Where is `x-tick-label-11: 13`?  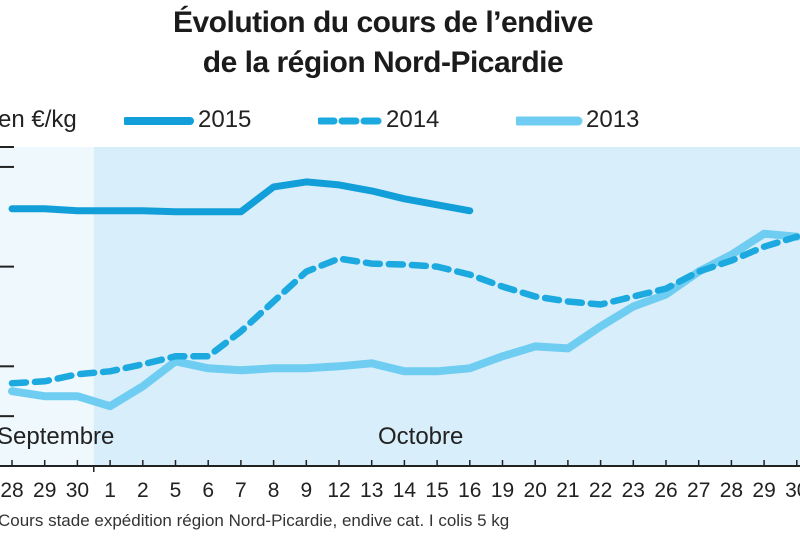 x-tick-label-11: 13 is located at coordinates (371, 490).